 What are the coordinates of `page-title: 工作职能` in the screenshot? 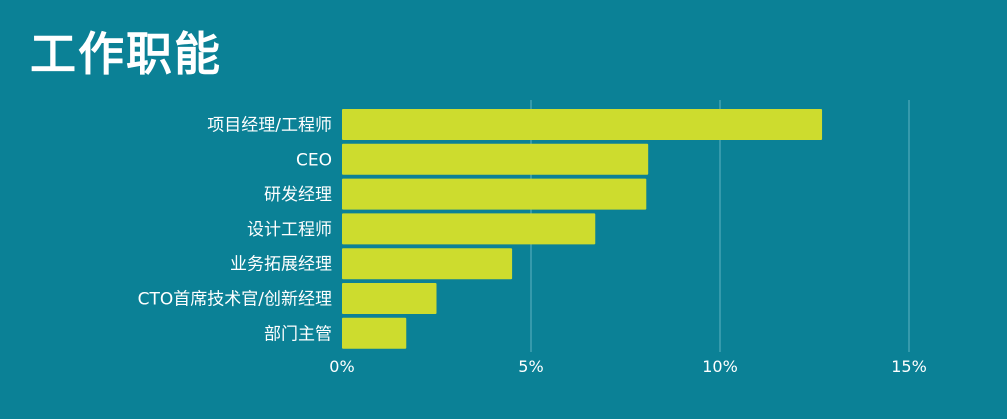 It's located at (126, 54).